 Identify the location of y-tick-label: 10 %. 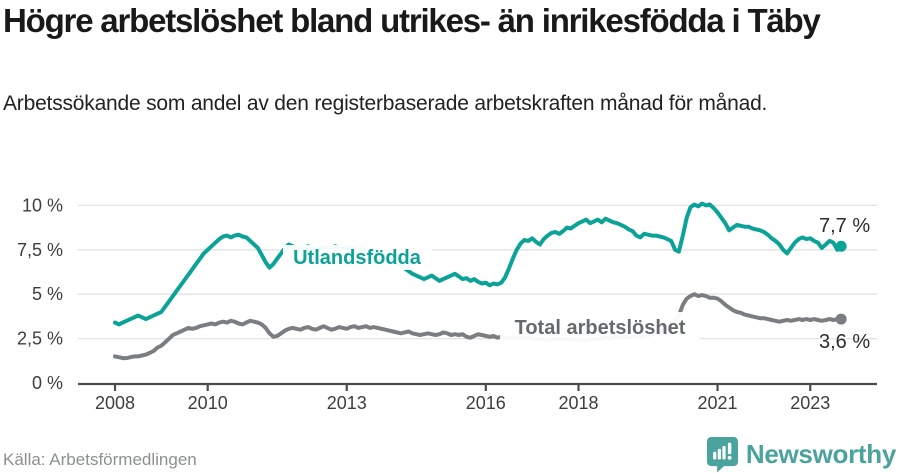
(42, 205).